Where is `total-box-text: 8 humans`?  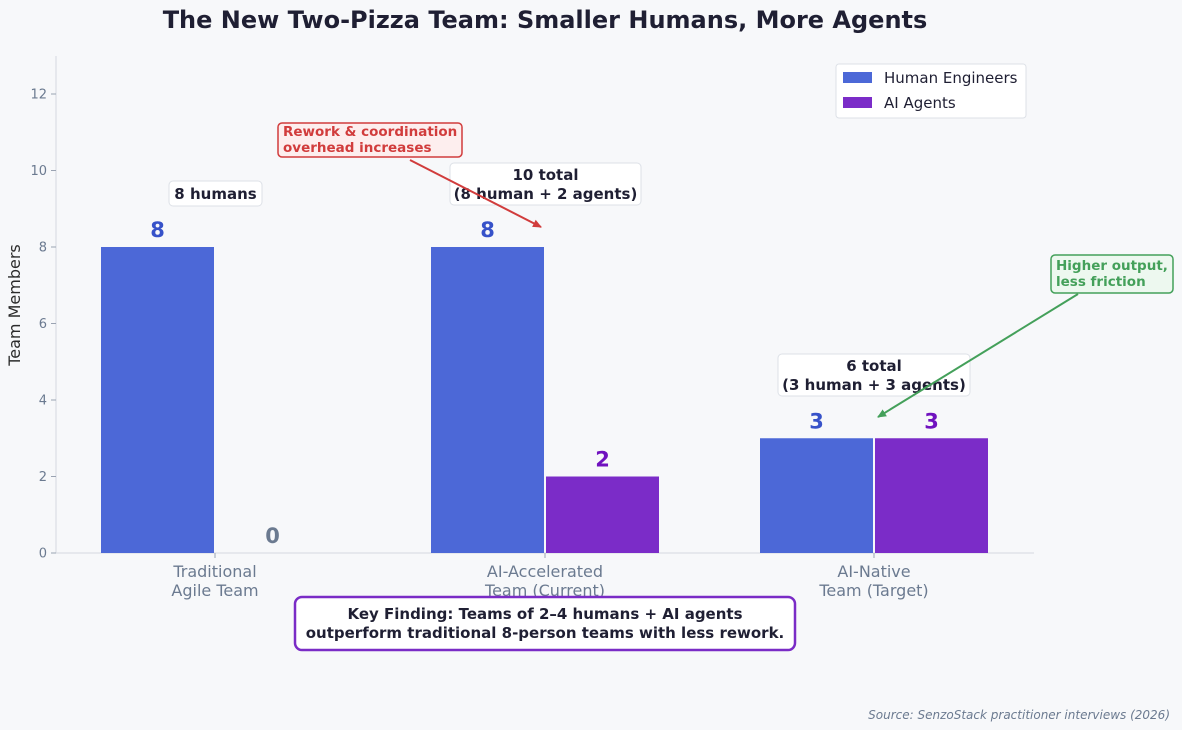 total-box-text: 8 humans is located at coordinates (215, 194).